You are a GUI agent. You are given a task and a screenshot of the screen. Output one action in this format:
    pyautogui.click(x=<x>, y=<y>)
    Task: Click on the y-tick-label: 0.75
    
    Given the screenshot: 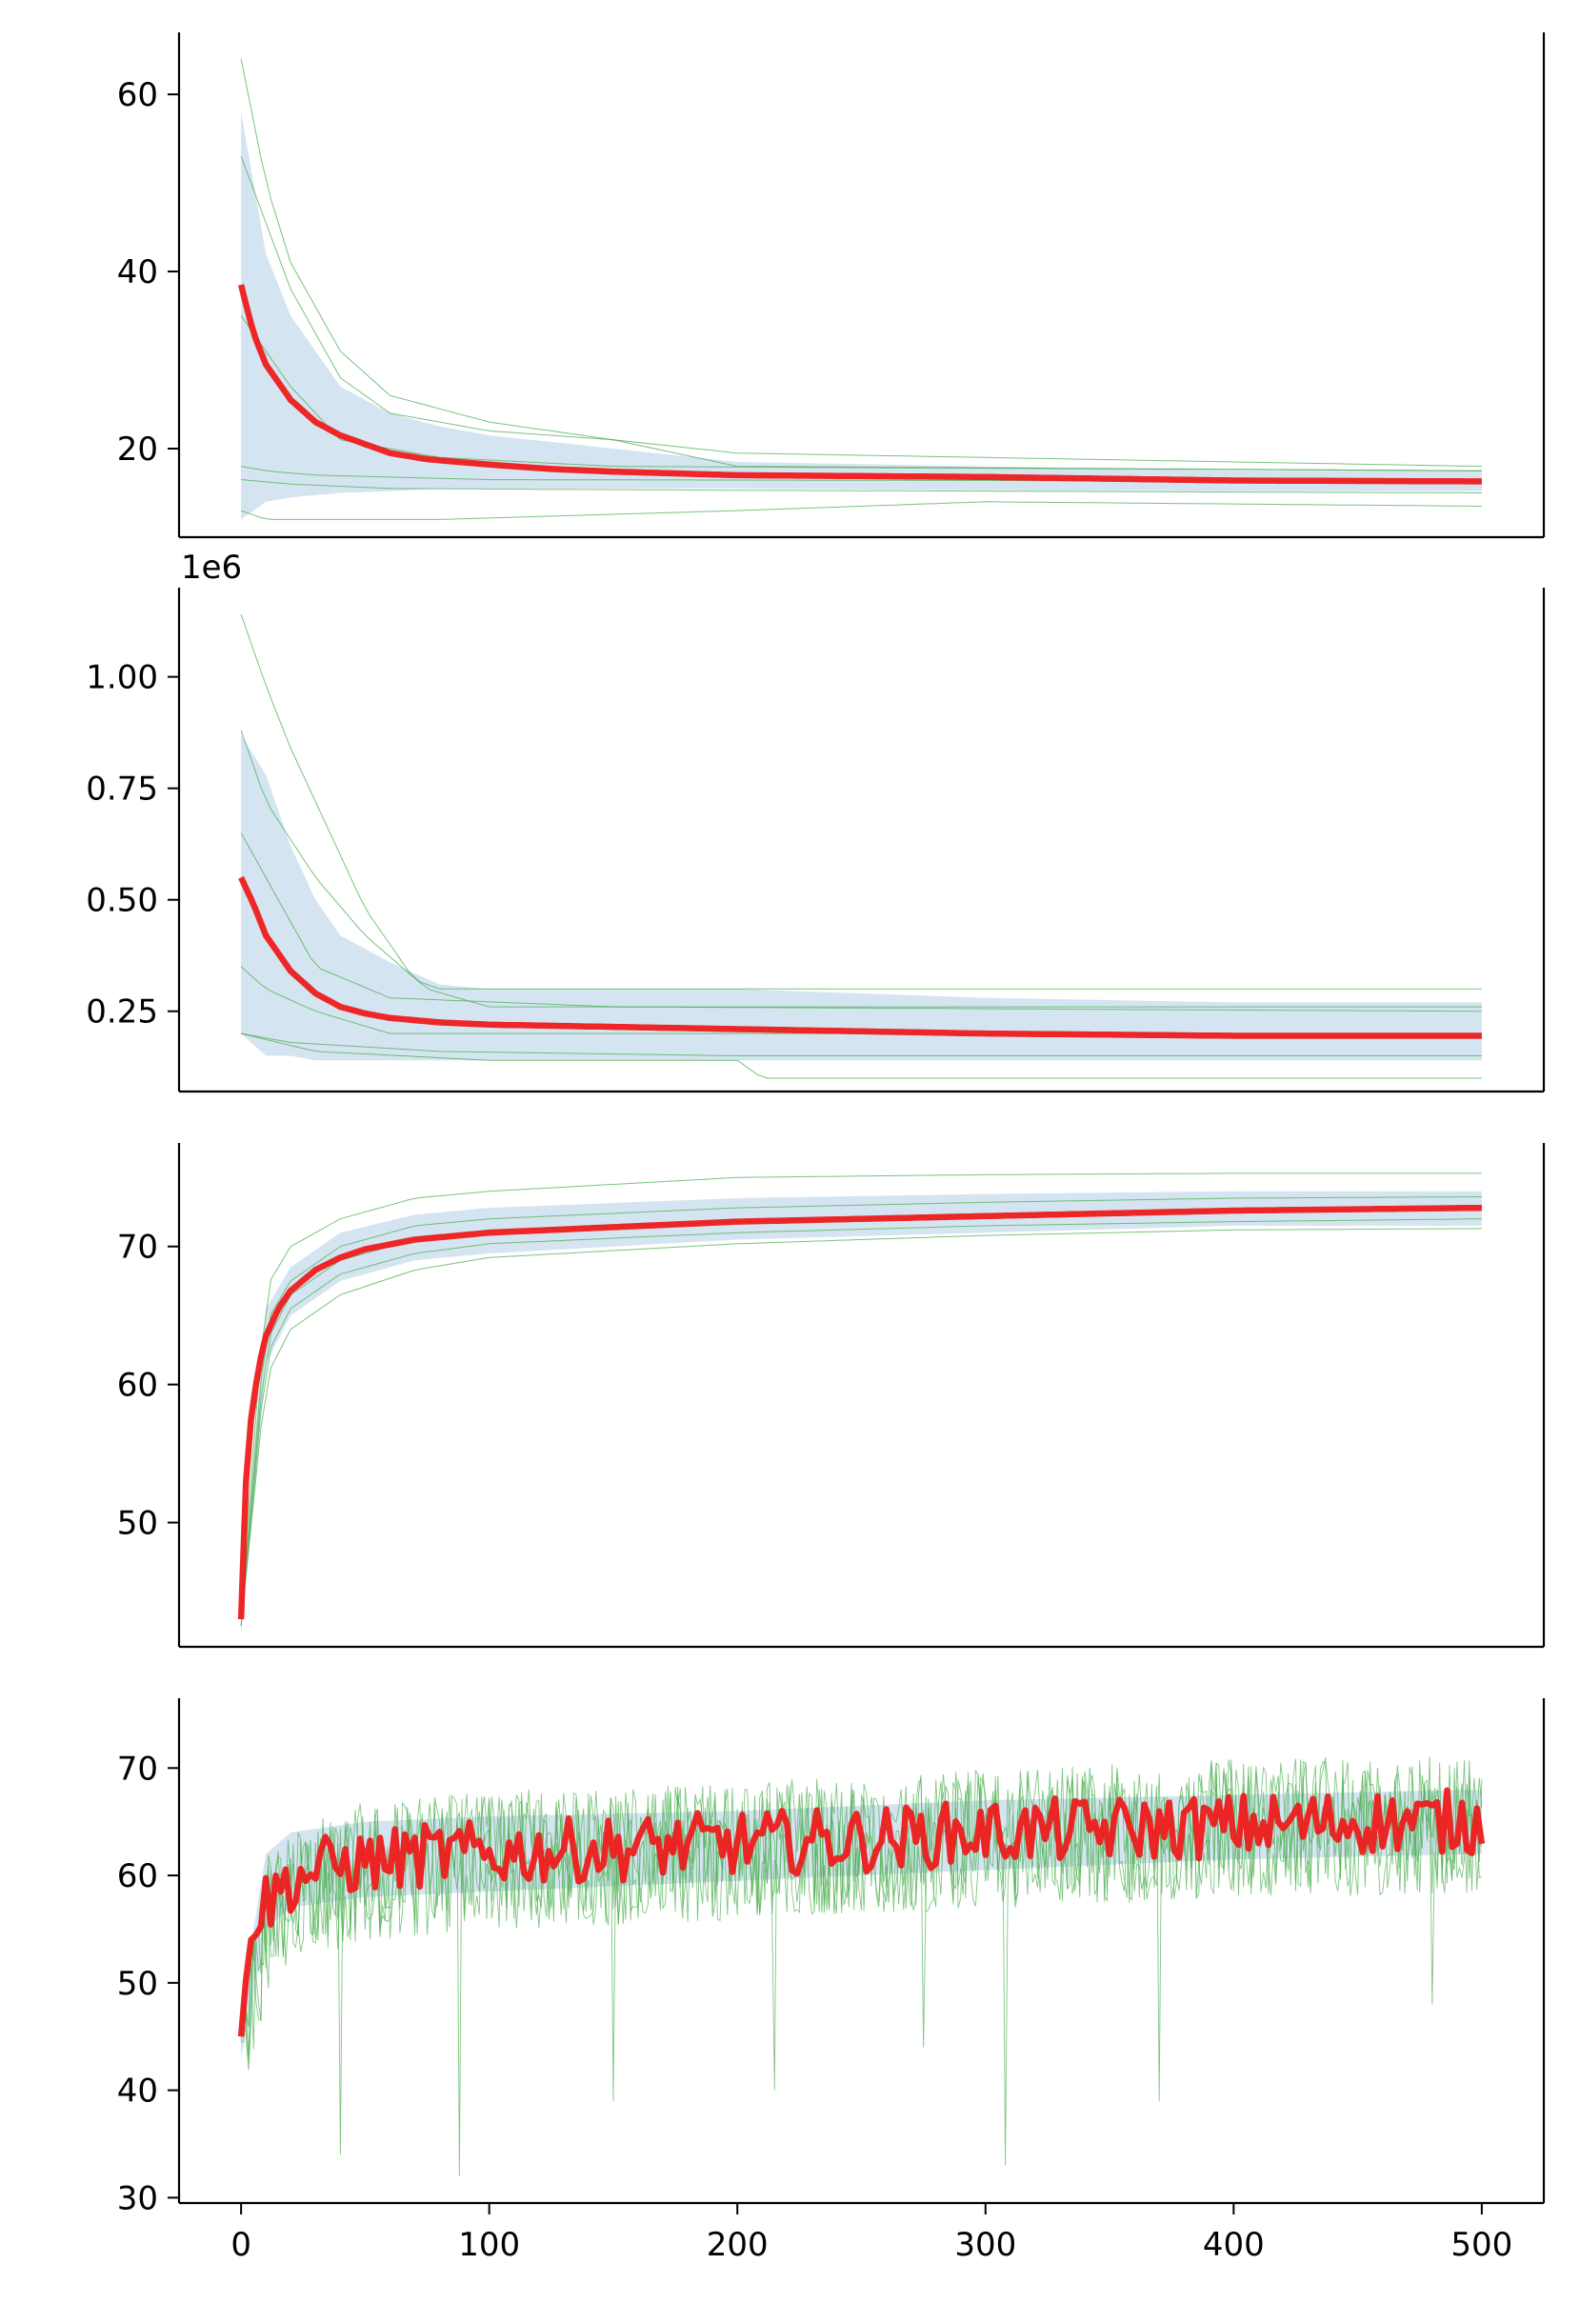 What is the action you would take?
    pyautogui.click(x=122, y=790)
    